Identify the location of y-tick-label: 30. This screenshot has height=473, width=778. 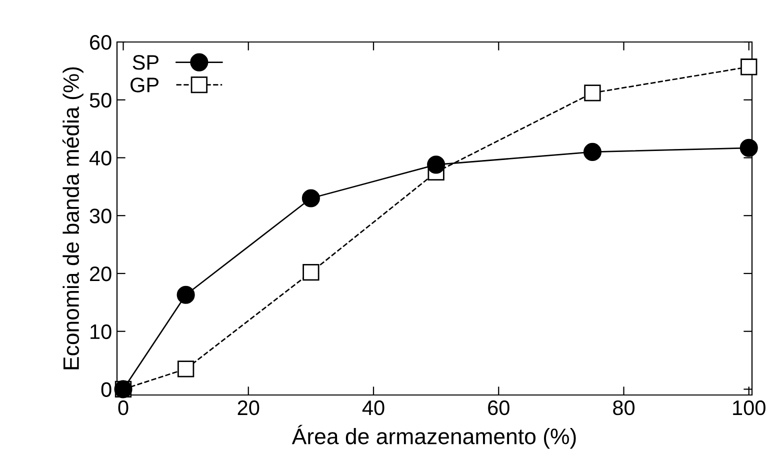
(101, 216).